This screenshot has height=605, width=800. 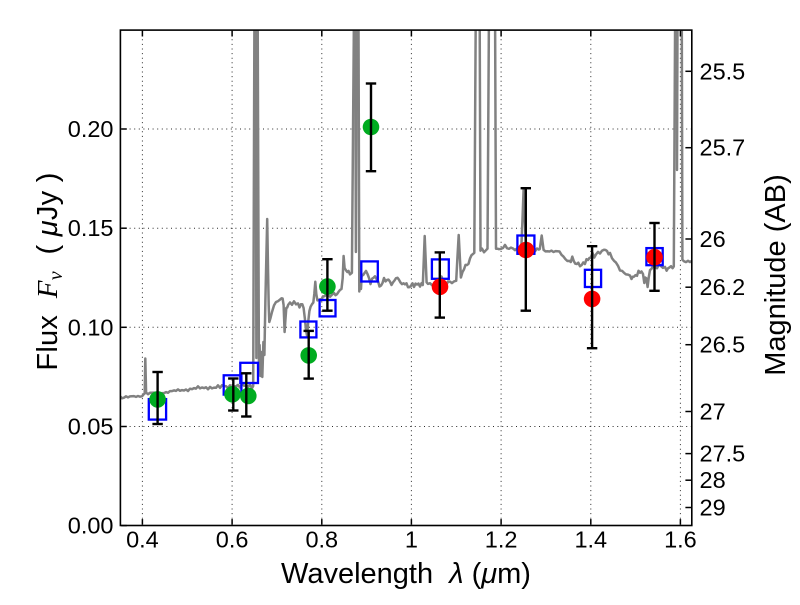 I want to click on svg-text: Wavelength λ (μm), so click(x=406, y=574).